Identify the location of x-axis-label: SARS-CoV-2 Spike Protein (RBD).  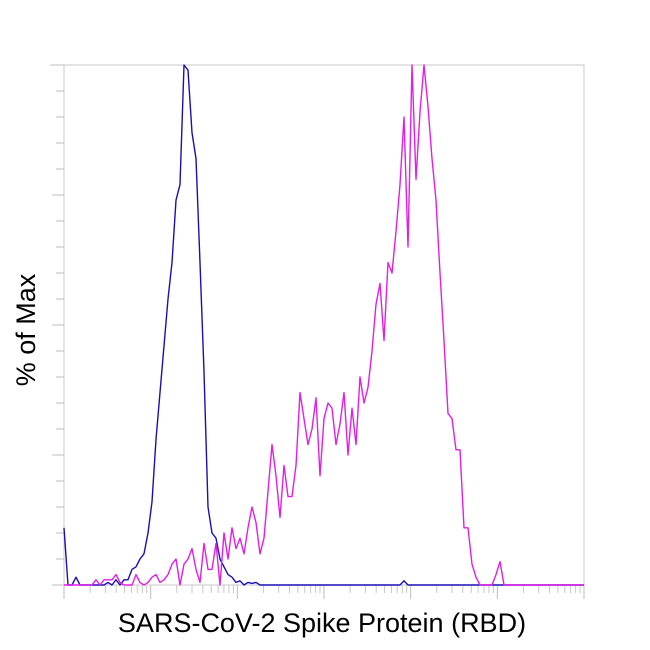
(322, 623).